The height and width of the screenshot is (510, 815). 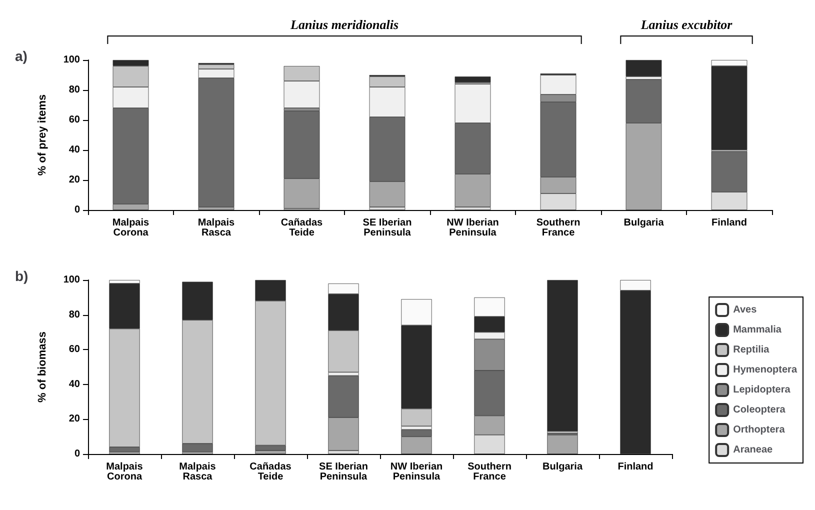 What do you see at coordinates (757, 330) in the screenshot?
I see `legend-label: Mammalia` at bounding box center [757, 330].